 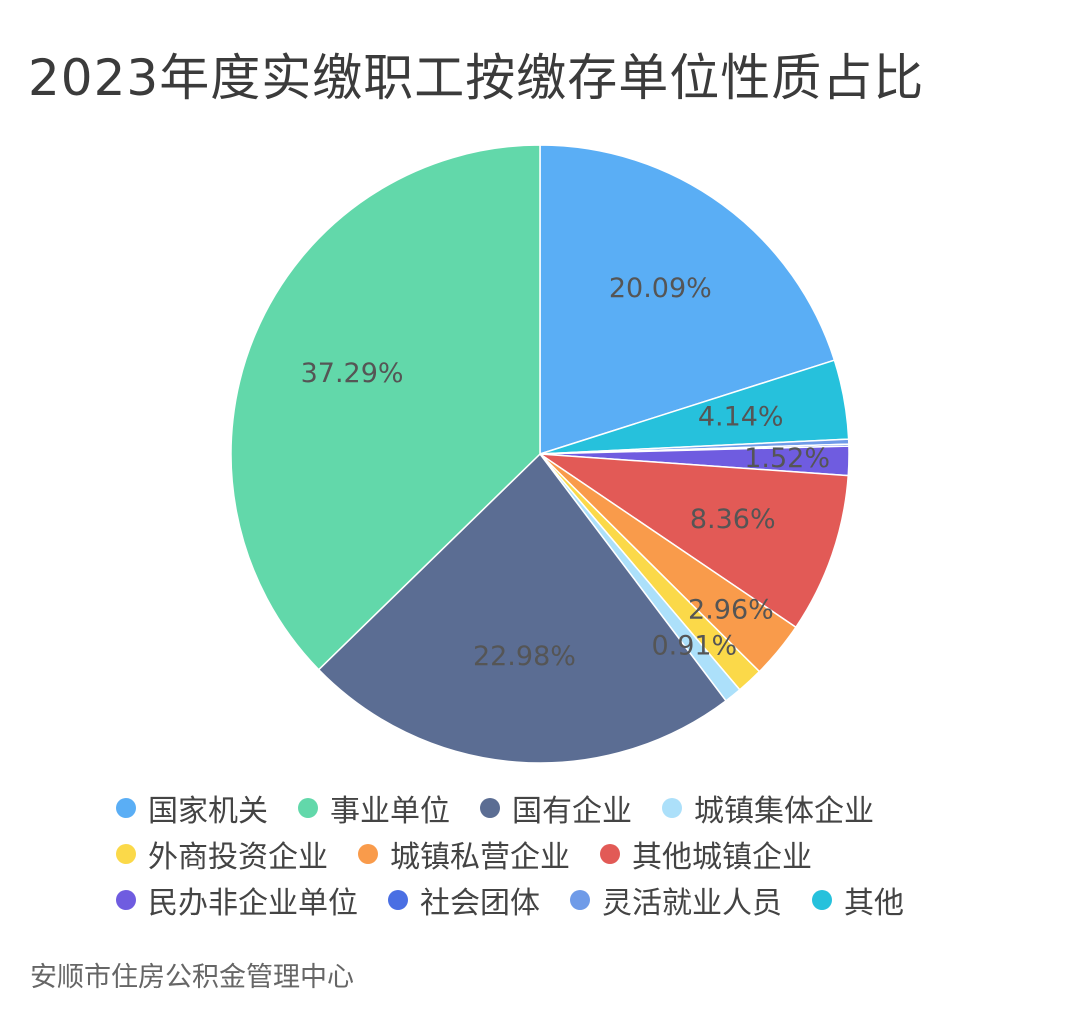 I want to click on legend-item: 国有企业, so click(x=556, y=808).